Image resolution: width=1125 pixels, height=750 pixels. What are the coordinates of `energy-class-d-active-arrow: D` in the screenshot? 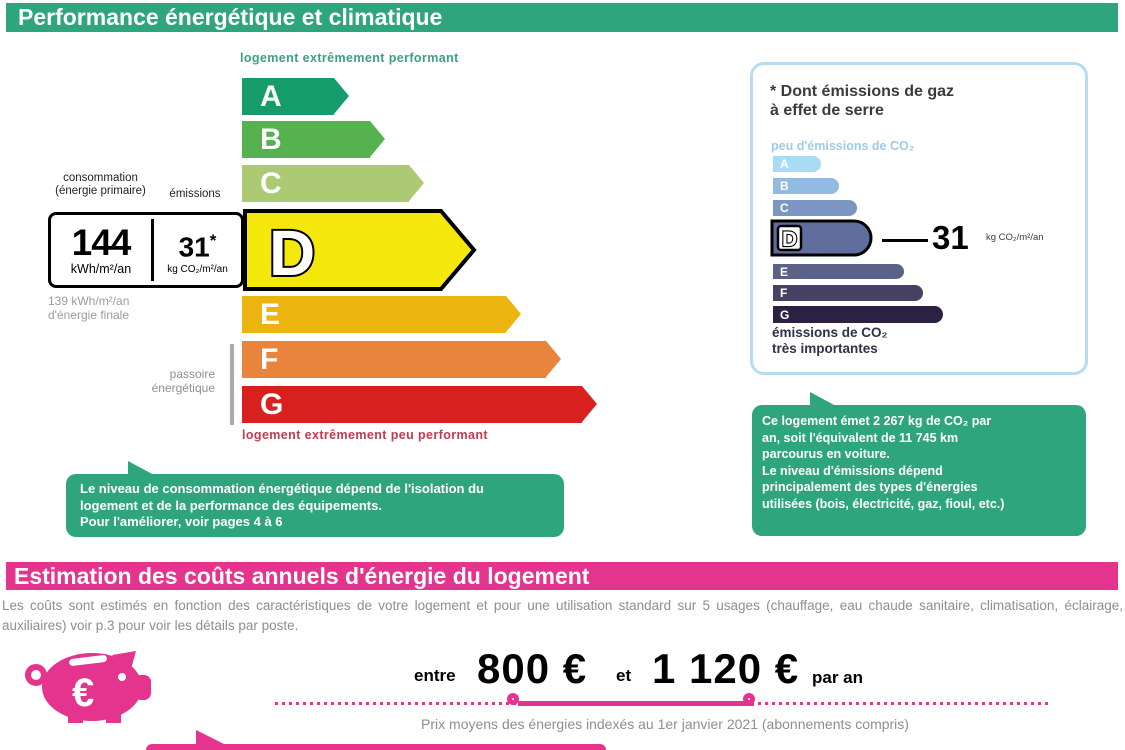 It's located at (360, 250).